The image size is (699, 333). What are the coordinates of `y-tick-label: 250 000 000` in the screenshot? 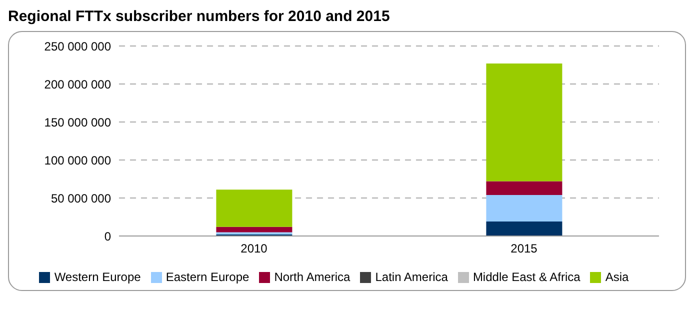 It's located at (78, 46).